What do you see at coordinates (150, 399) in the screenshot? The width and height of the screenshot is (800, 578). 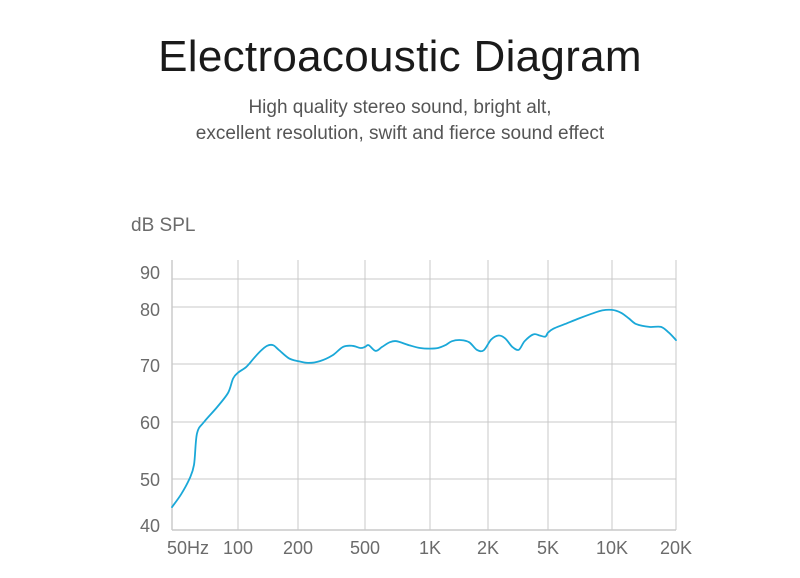 I see `y-axis-ticks: 40 50 60 70 80 90` at bounding box center [150, 399].